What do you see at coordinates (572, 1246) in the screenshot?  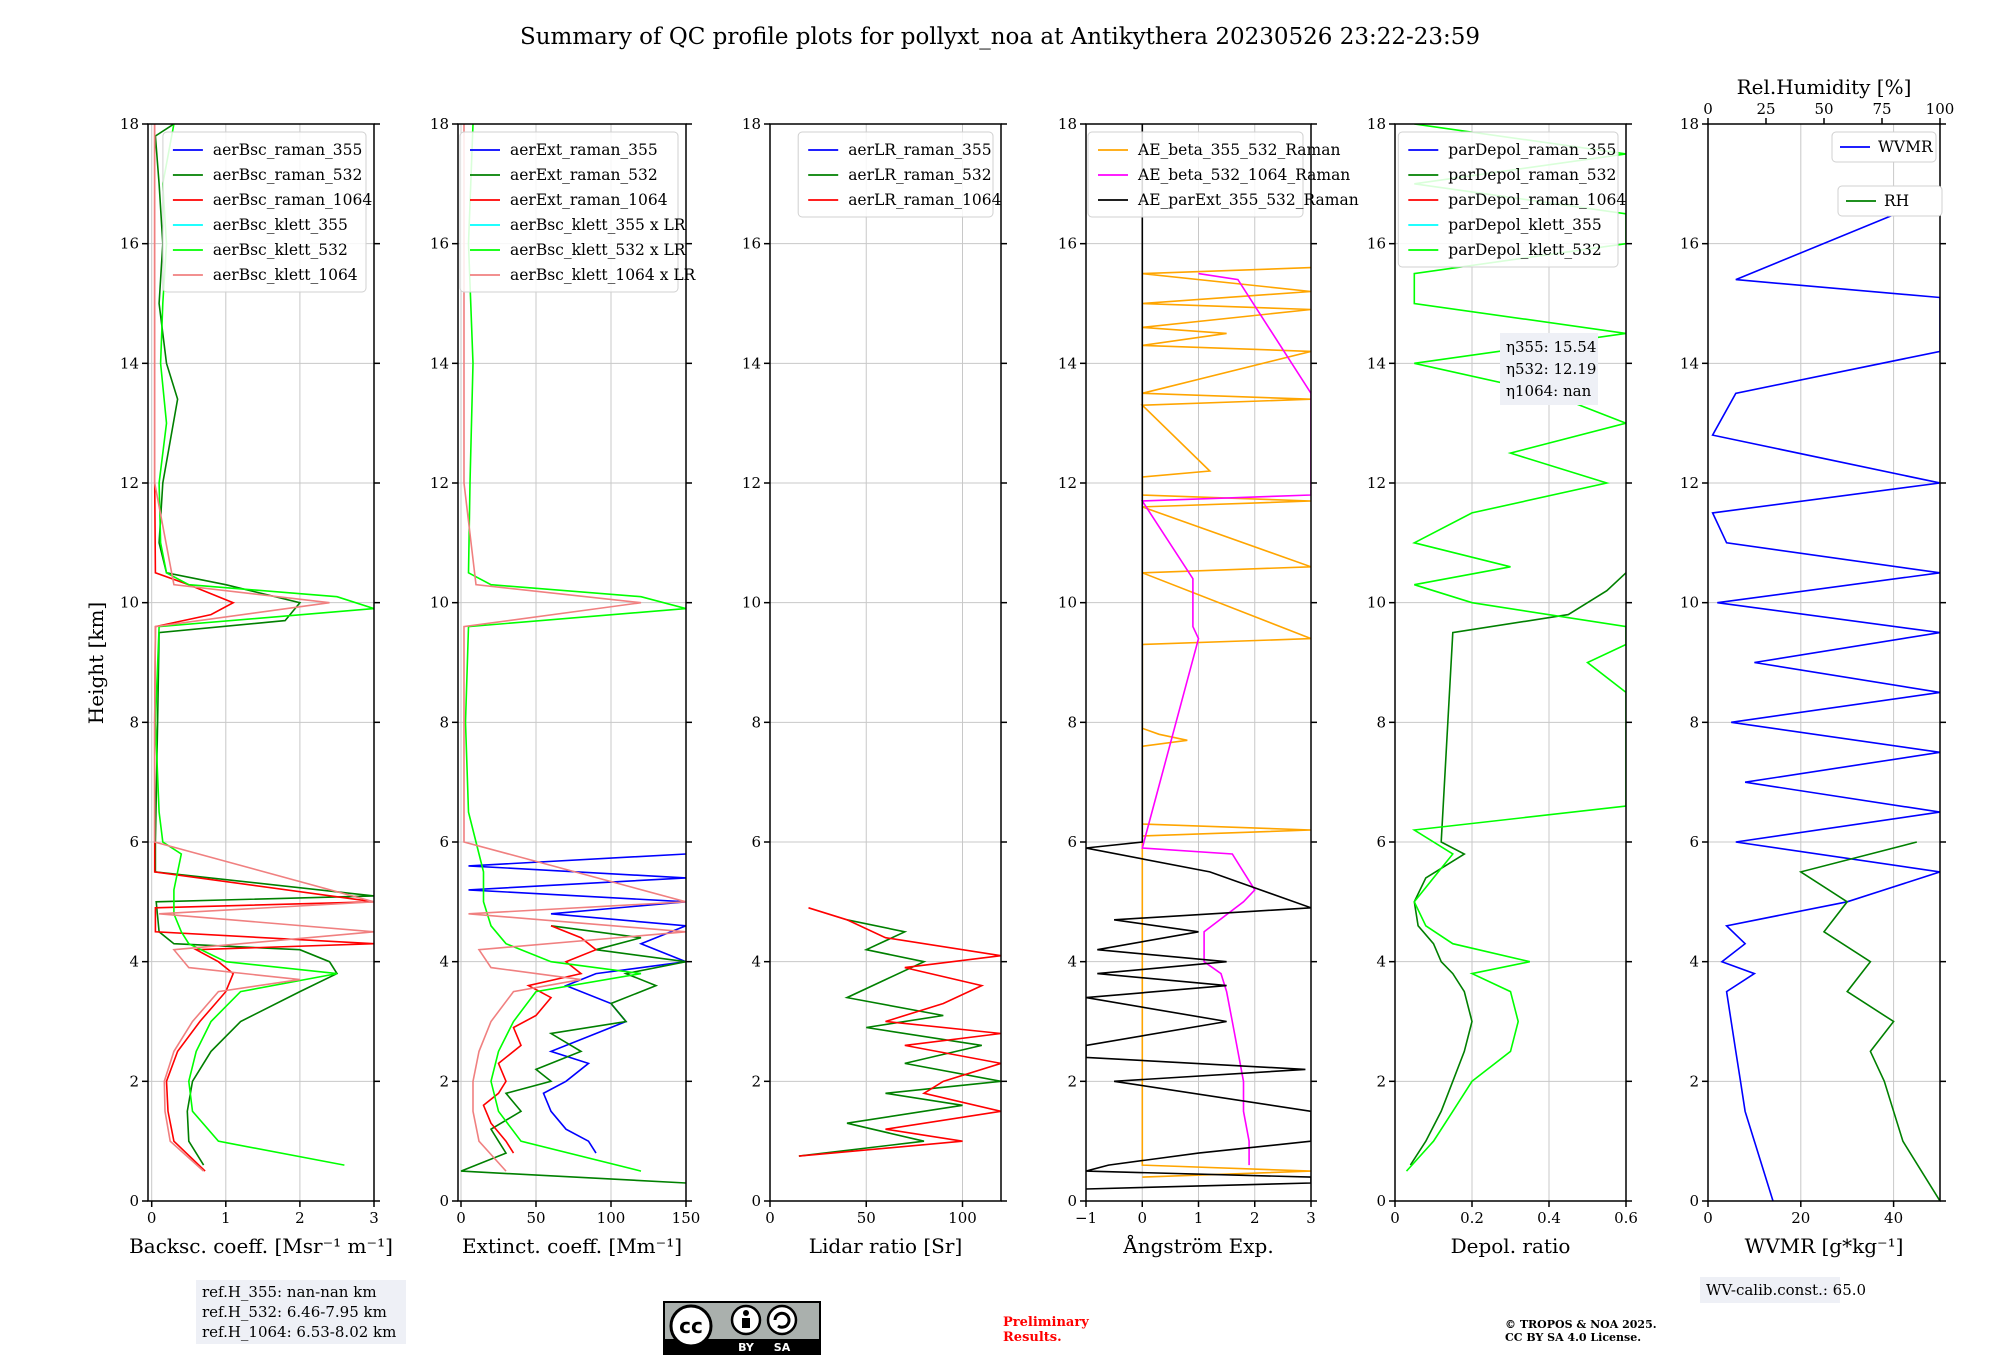 I see `x-axis-label: Extinct. coeff. [Mm⁻¹]` at bounding box center [572, 1246].